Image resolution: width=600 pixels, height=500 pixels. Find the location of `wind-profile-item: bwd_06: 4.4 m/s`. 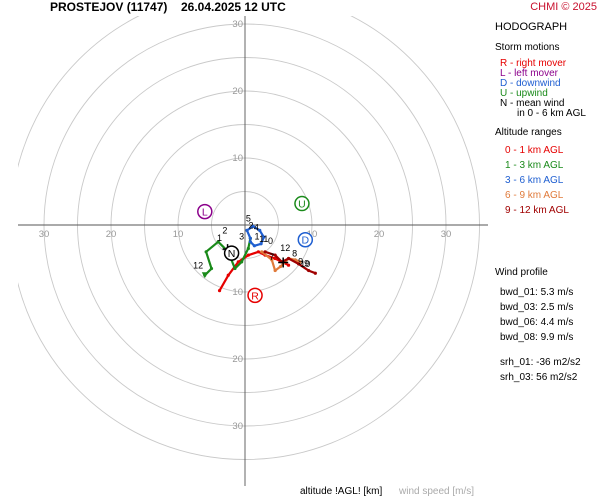

wind-profile-item: bwd_06: 4.4 m/s is located at coordinates (537, 322).